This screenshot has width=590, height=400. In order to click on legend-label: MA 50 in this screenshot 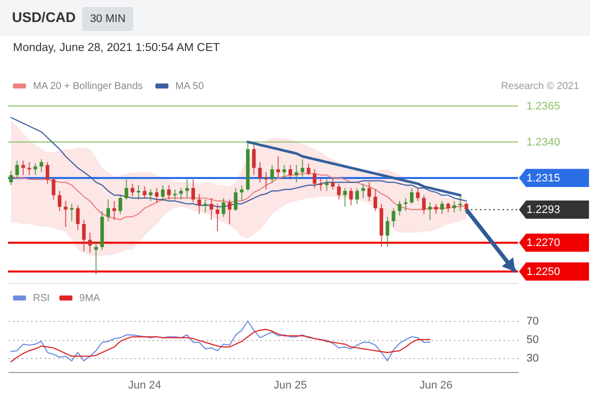, I will do `click(189, 86)`.